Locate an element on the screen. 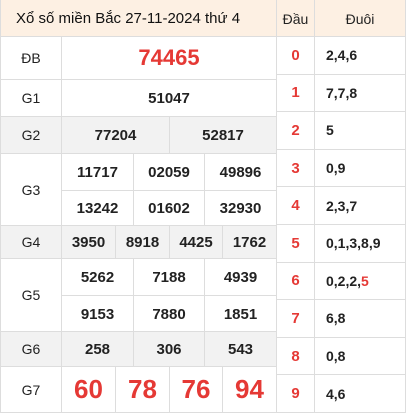 The image size is (406, 413). prize-label-db: ĐB is located at coordinates (31, 58).